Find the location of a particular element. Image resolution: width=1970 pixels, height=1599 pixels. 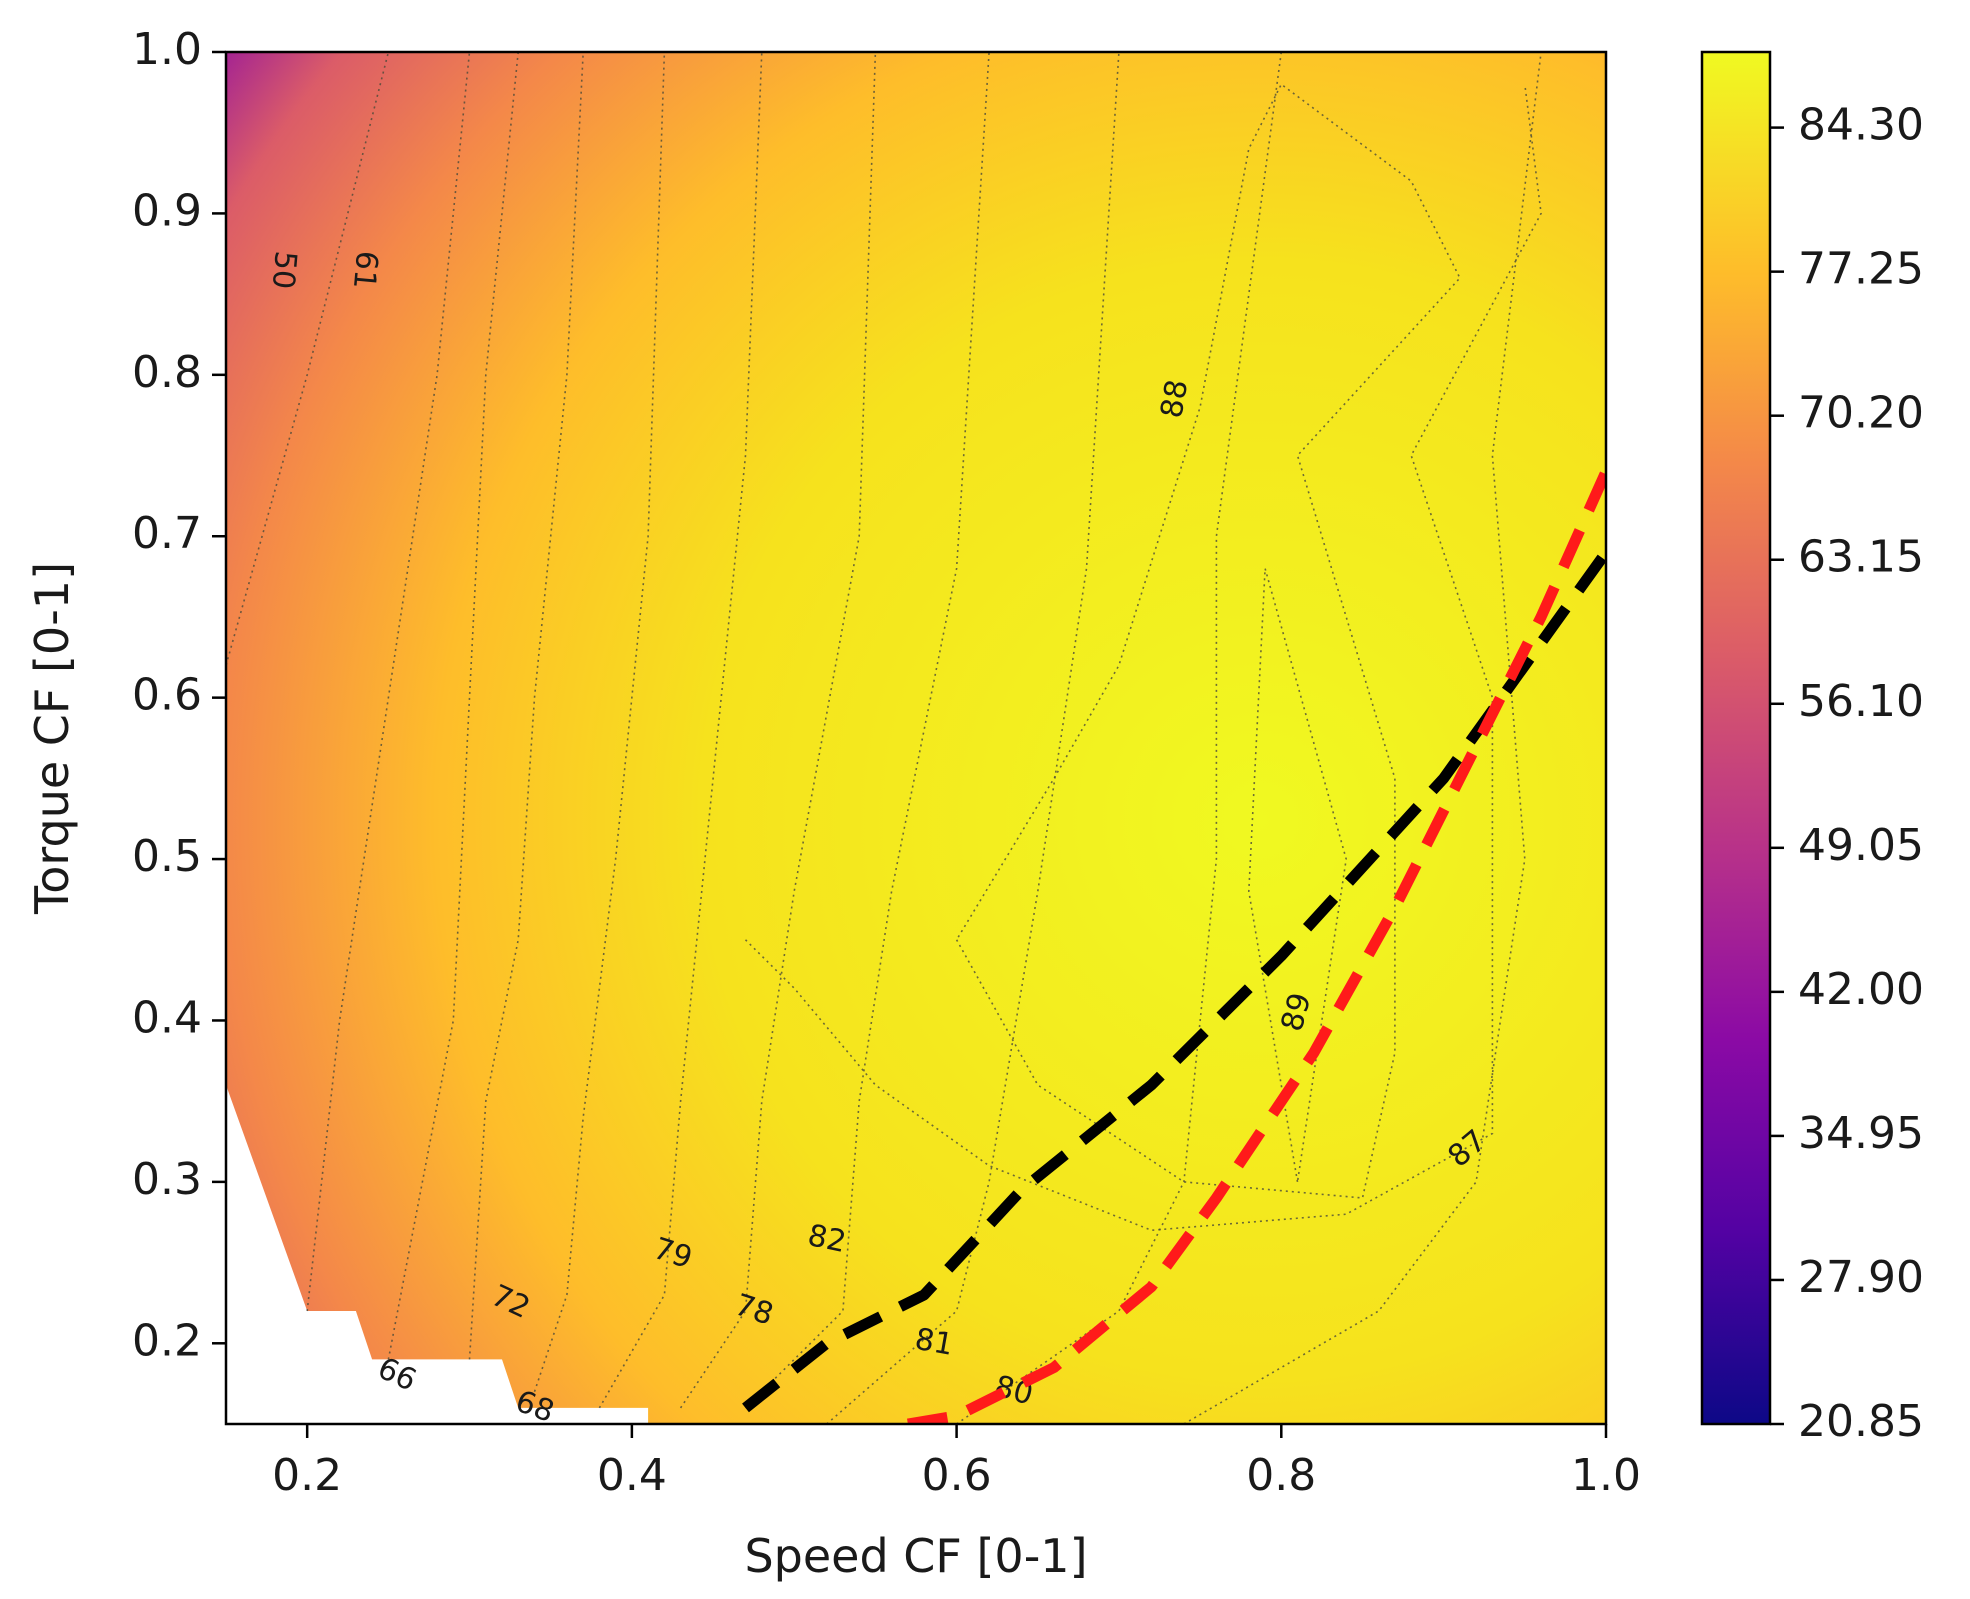

contour-label: 81 is located at coordinates (934, 1342).